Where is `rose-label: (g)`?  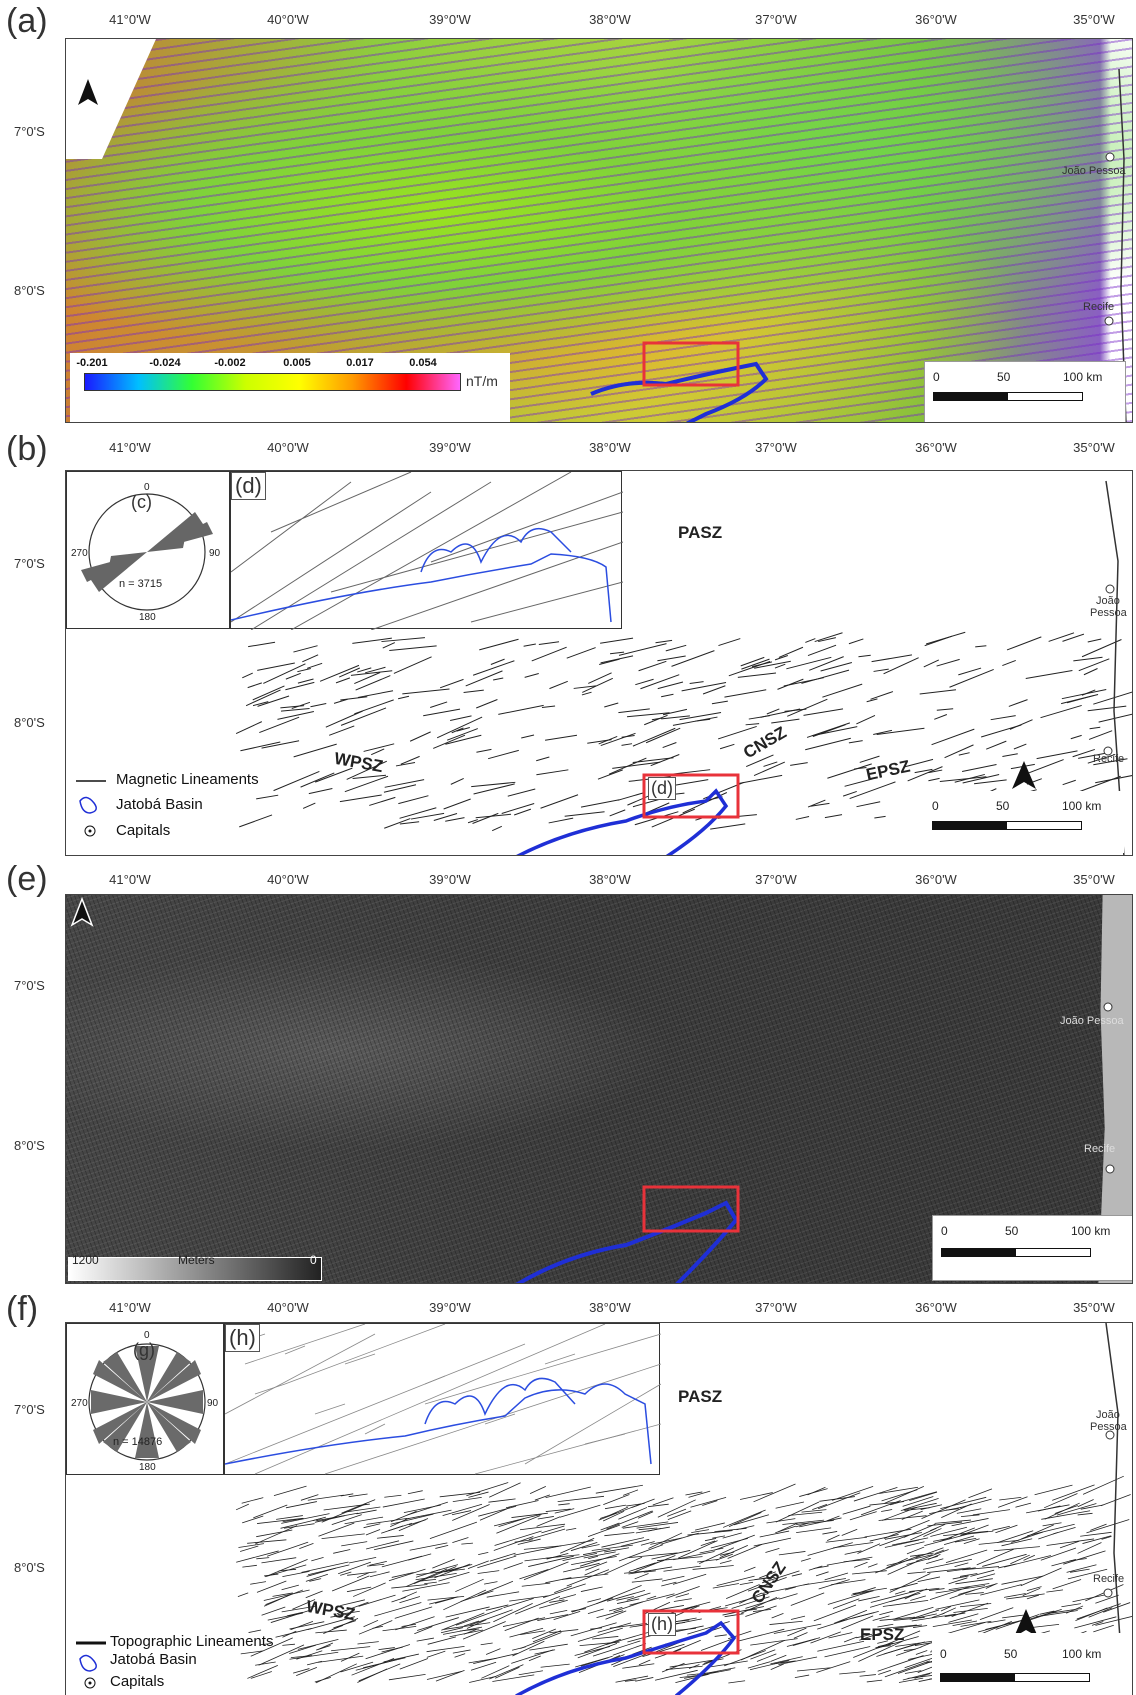
rose-label: (g) is located at coordinates (144, 1350).